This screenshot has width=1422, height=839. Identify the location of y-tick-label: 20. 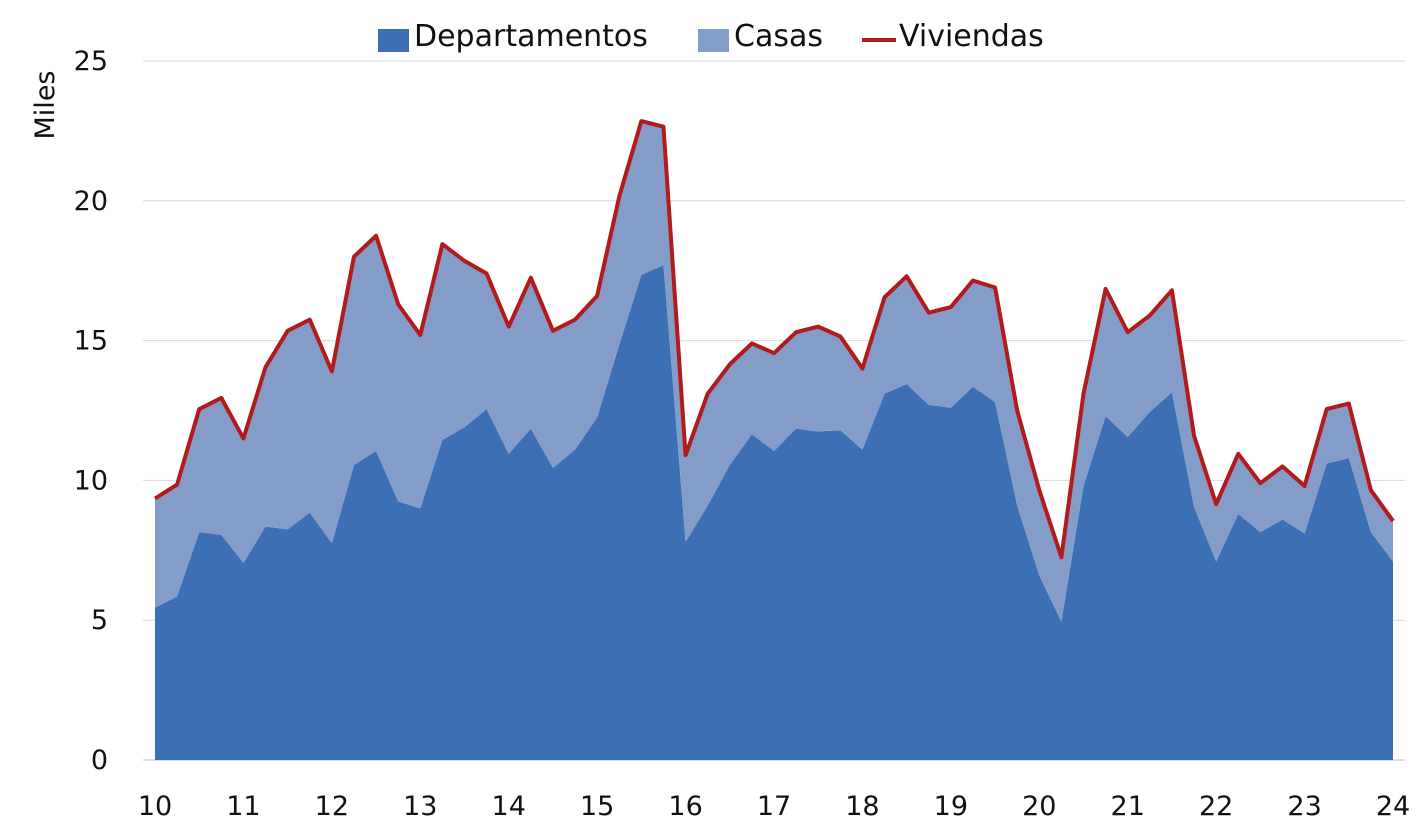
(91, 201).